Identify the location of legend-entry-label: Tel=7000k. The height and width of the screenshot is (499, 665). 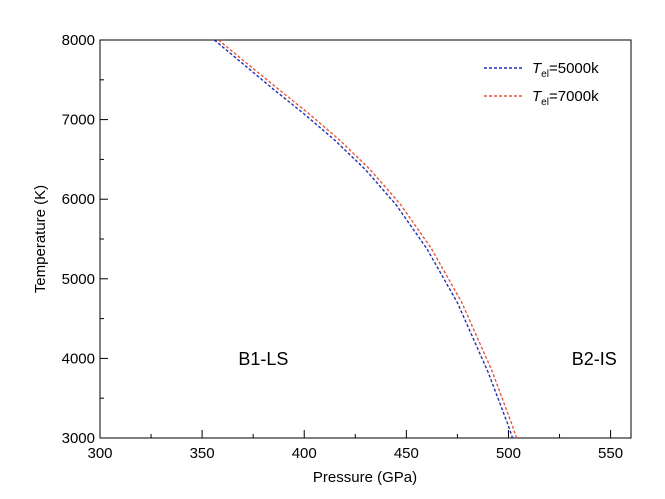
(565, 98).